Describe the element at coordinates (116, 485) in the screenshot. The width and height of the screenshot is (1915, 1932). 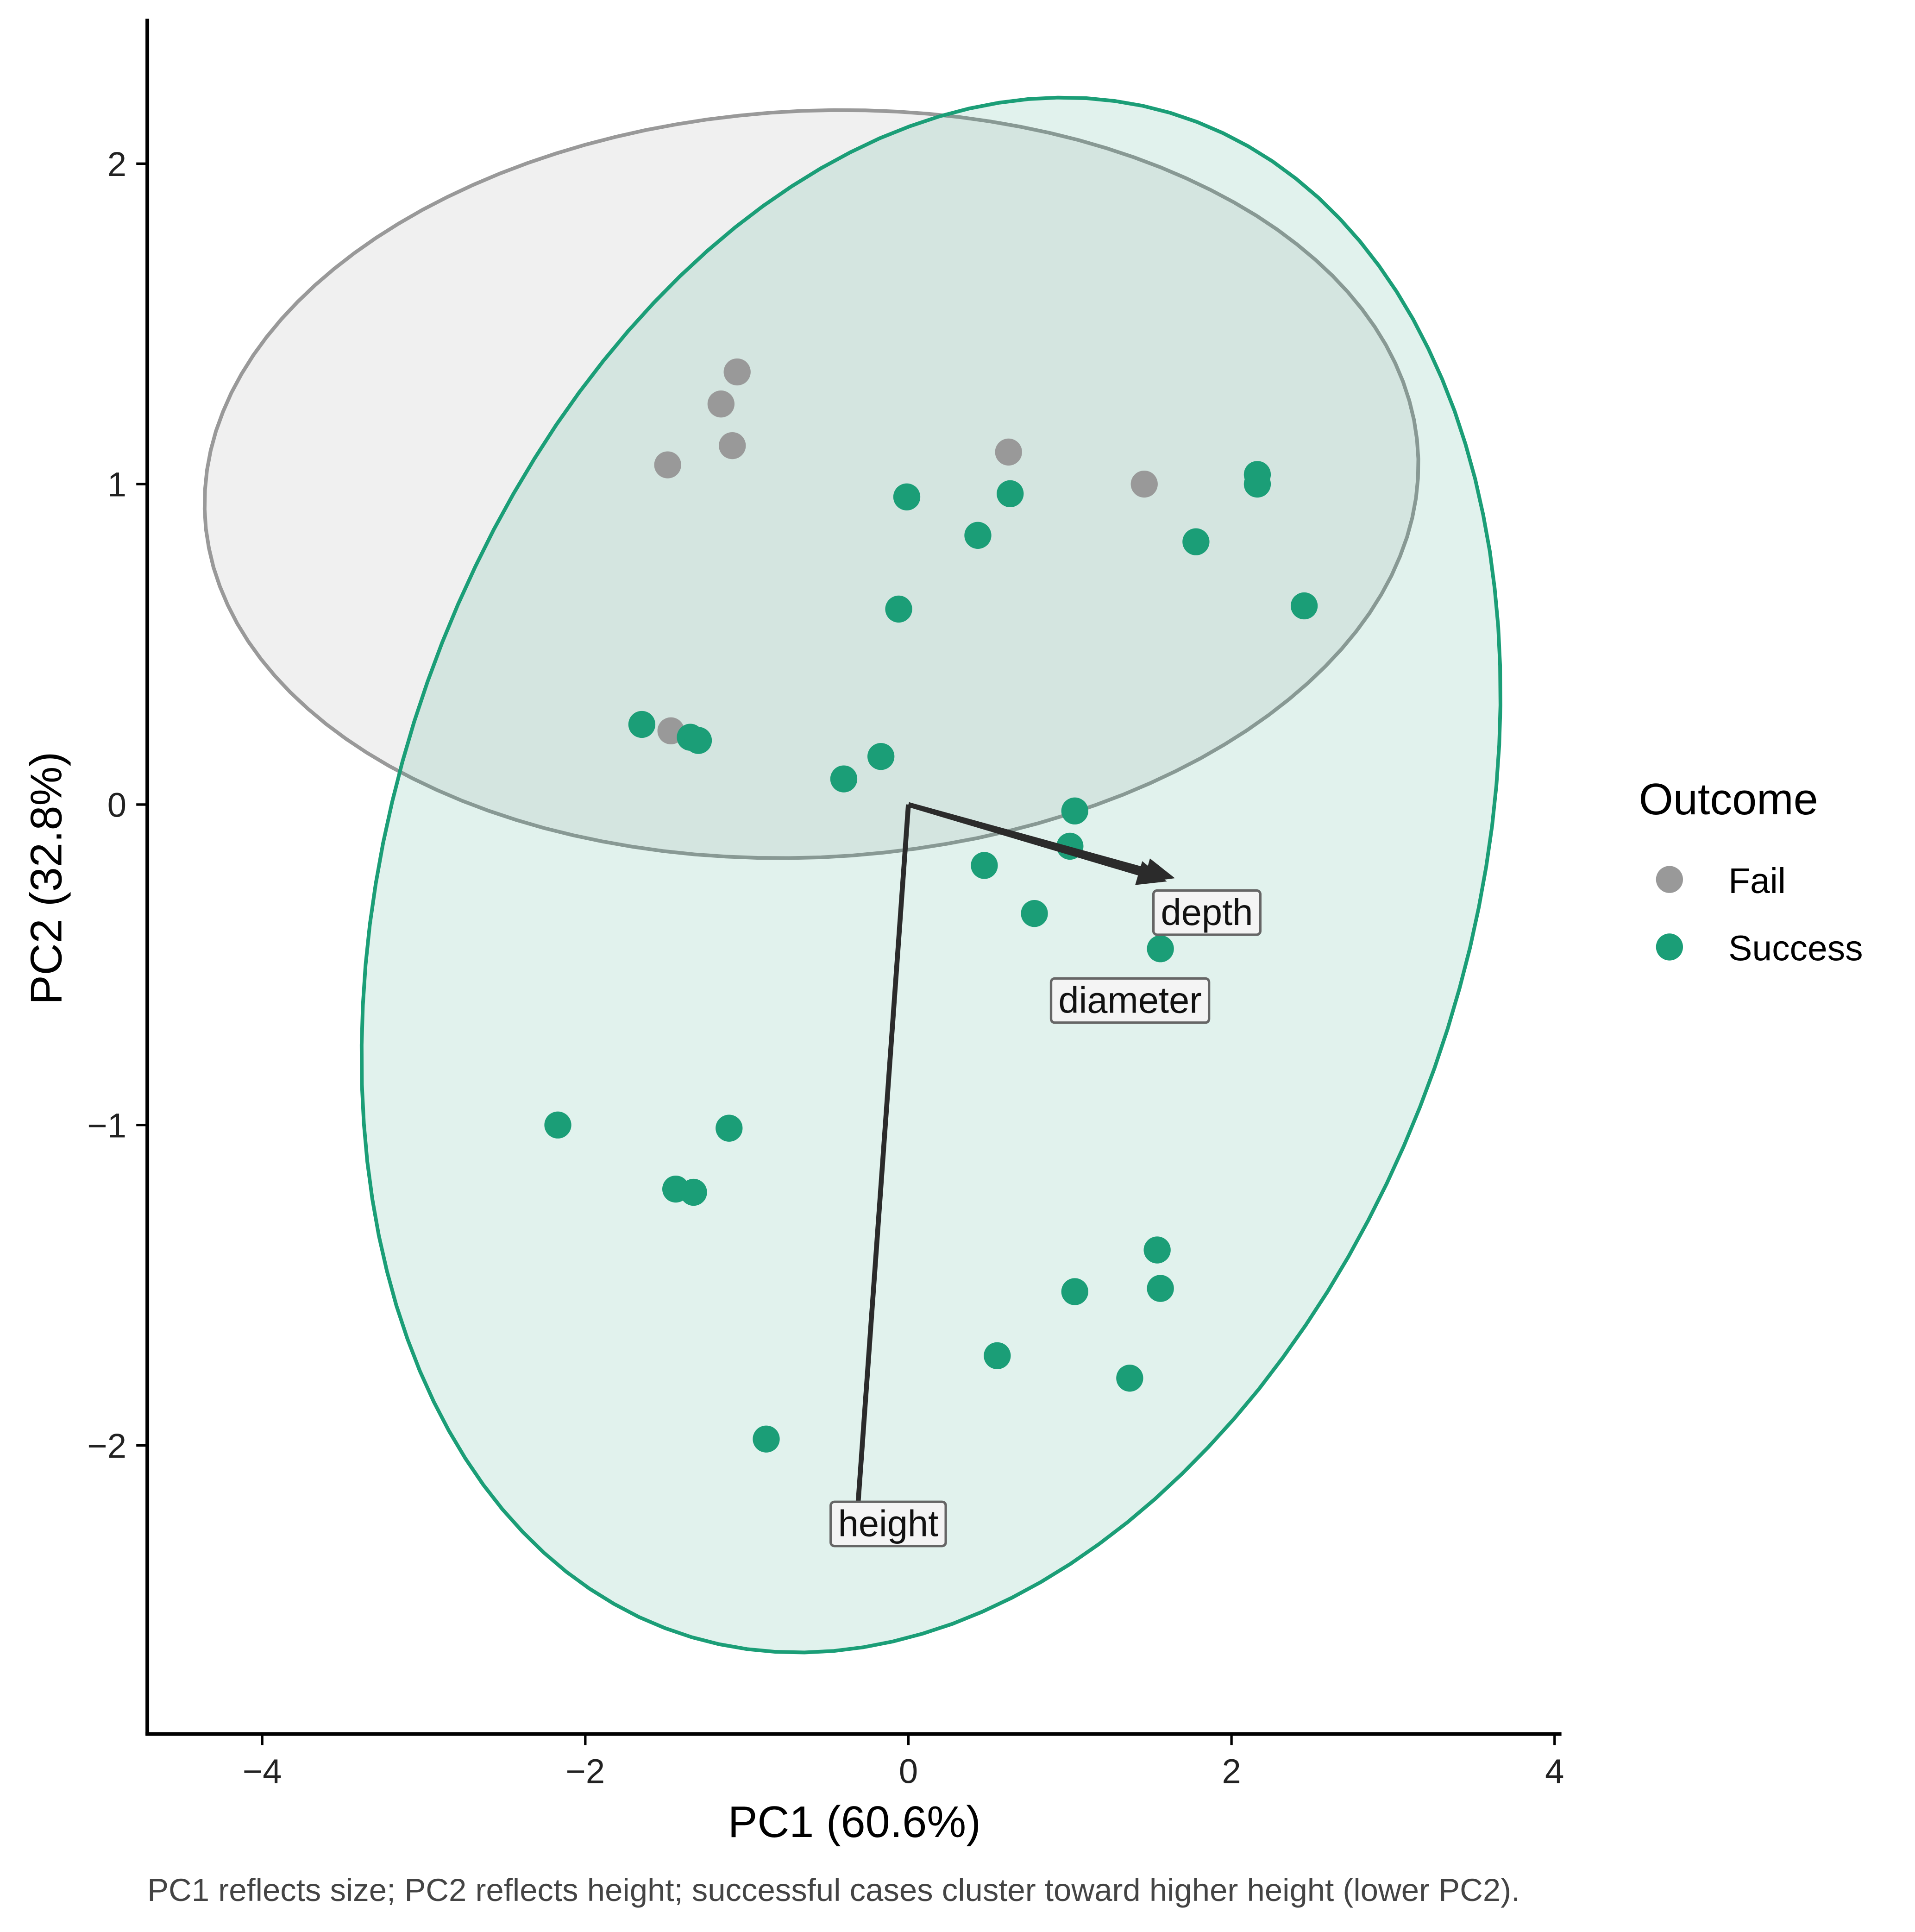
I see `y-tick-label: 1` at that location.